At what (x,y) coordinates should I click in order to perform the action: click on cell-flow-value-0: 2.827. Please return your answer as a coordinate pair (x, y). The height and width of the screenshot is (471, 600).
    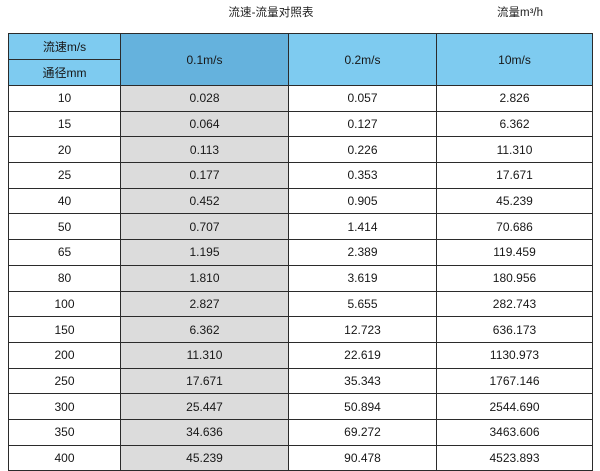
    Looking at the image, I should click on (204, 304).